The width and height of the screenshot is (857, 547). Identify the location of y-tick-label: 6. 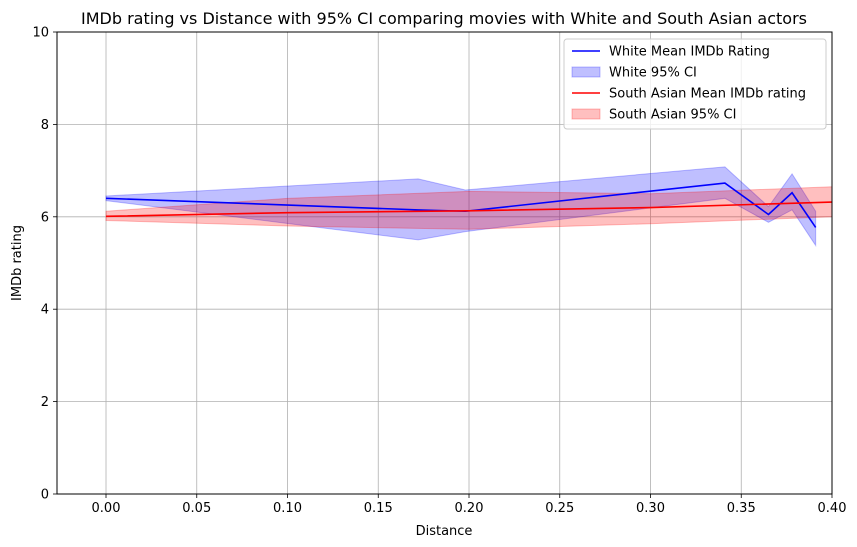
(45, 217).